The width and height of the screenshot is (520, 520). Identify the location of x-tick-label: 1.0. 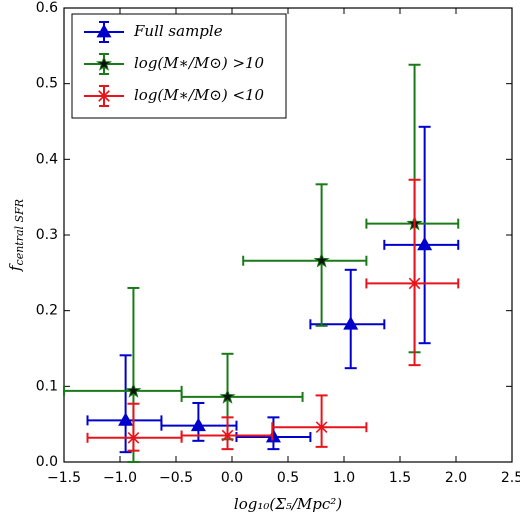
(344, 478).